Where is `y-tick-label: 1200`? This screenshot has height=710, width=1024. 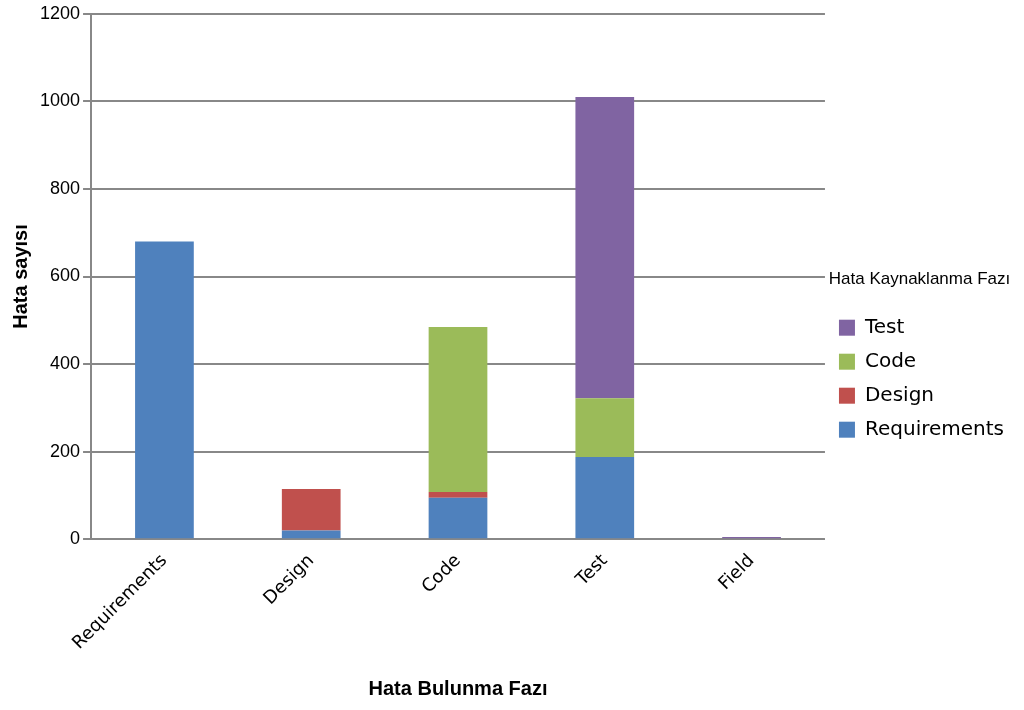
y-tick-label: 1200 is located at coordinates (60, 12).